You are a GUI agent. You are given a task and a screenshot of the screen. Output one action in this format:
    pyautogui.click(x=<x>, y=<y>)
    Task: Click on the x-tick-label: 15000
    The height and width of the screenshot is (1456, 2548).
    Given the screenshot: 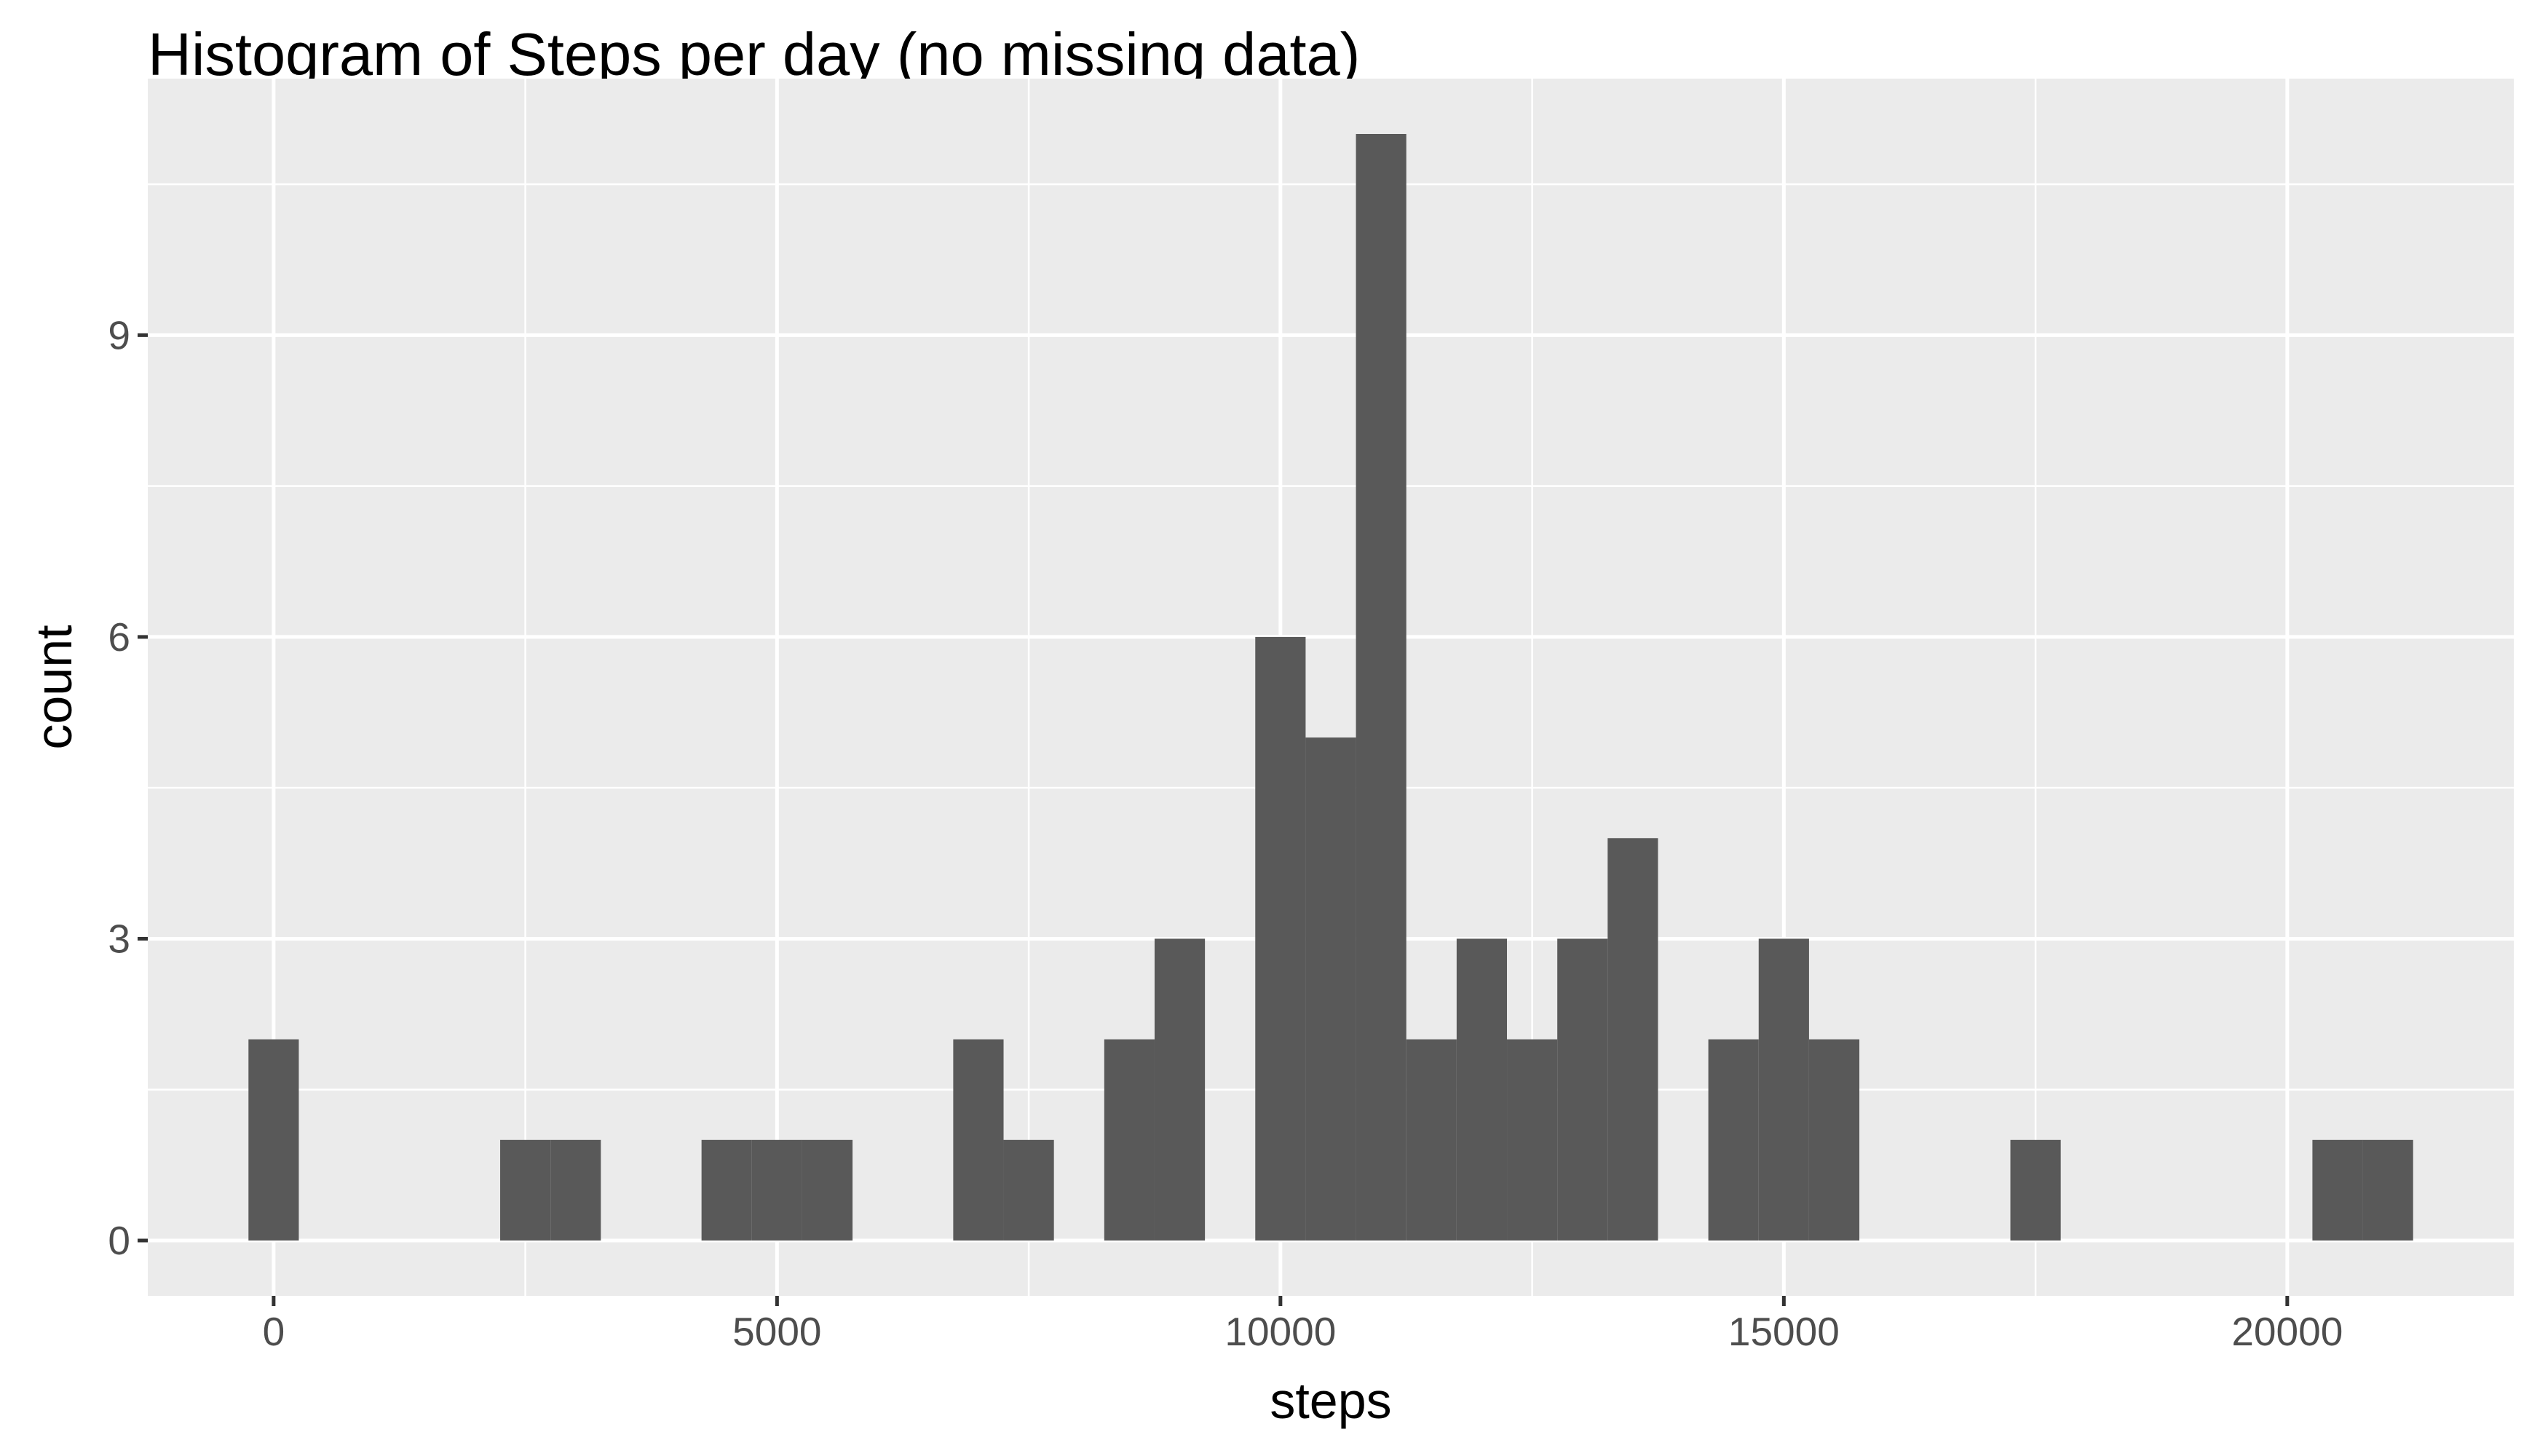 What is the action you would take?
    pyautogui.click(x=1784, y=1331)
    